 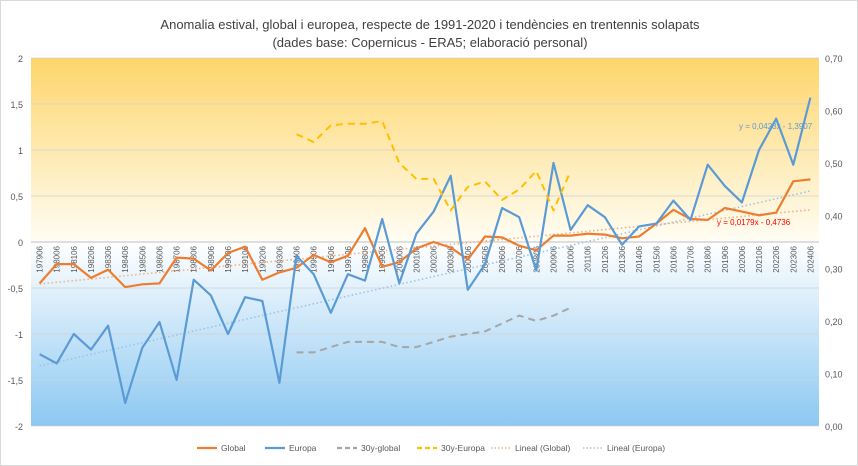 I want to click on x-tick-label: 200306, so click(x=451, y=258).